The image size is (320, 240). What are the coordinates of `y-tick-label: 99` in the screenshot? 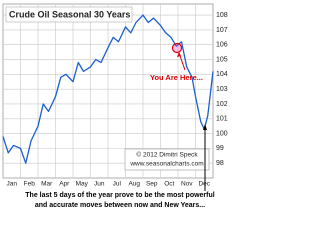 It's located at (220, 148).